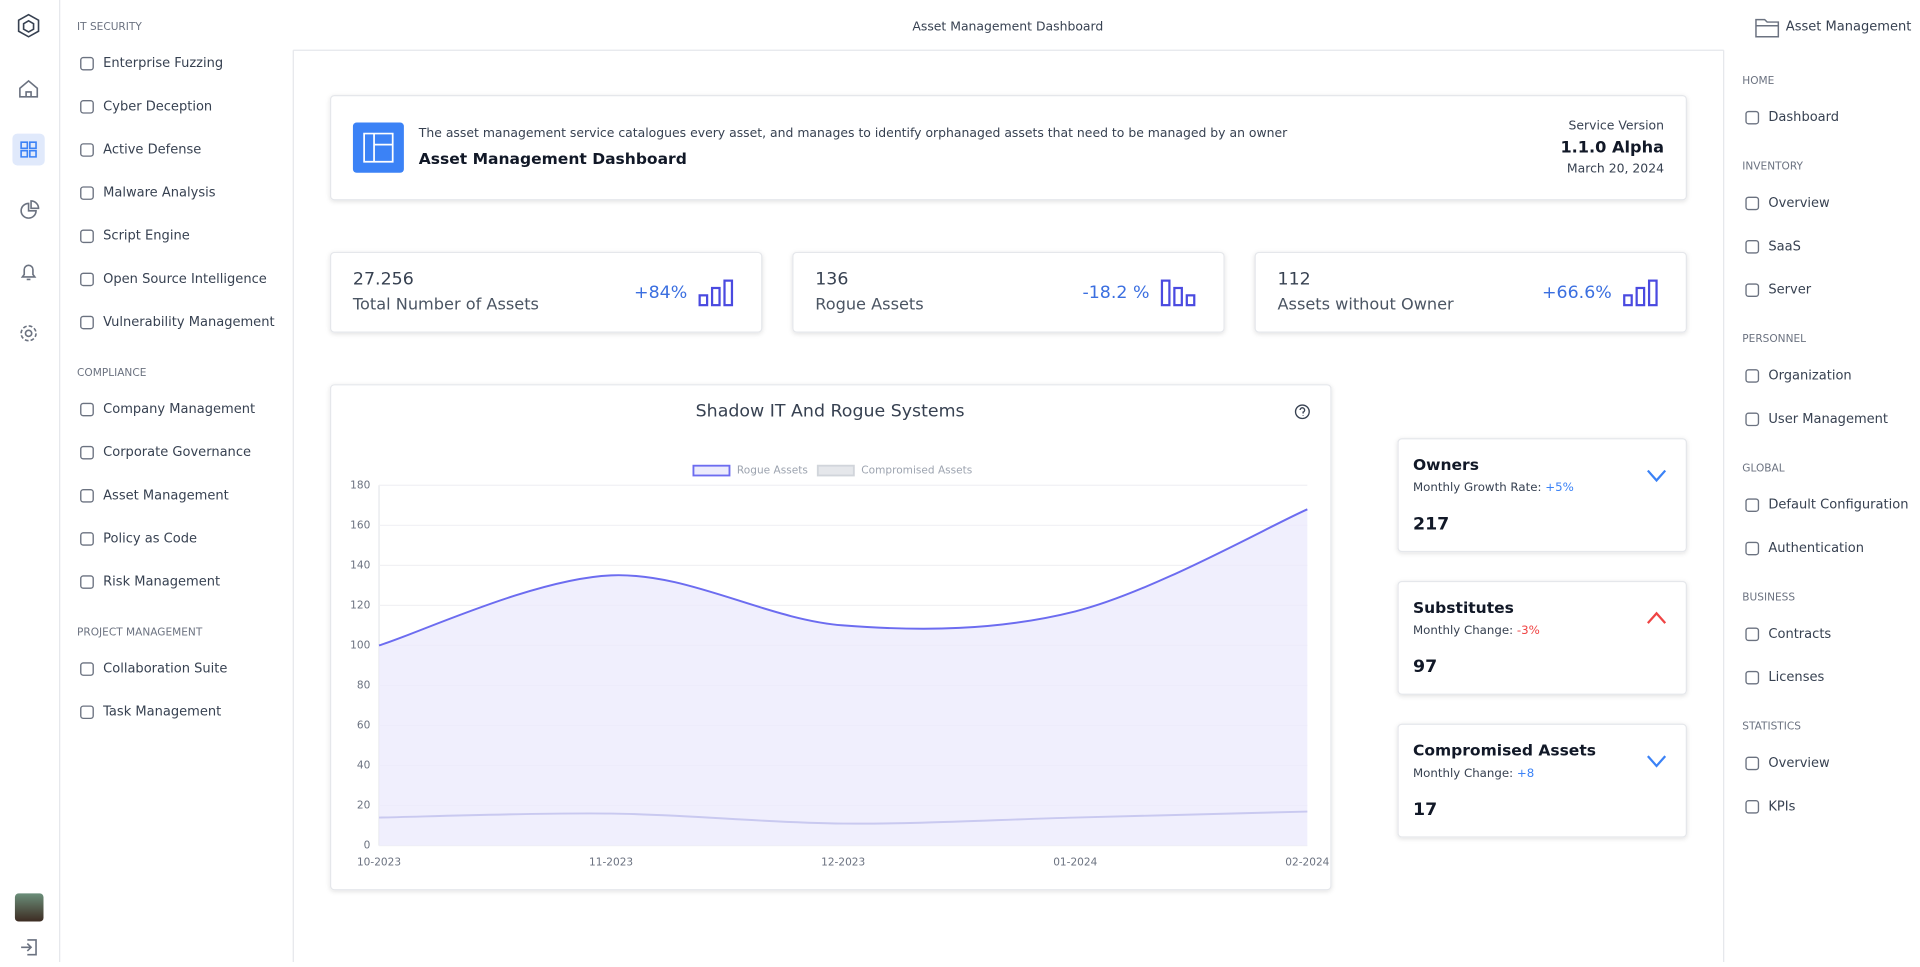 This screenshot has width=1920, height=967. What do you see at coordinates (1525, 773) in the screenshot?
I see `card-change: +8` at bounding box center [1525, 773].